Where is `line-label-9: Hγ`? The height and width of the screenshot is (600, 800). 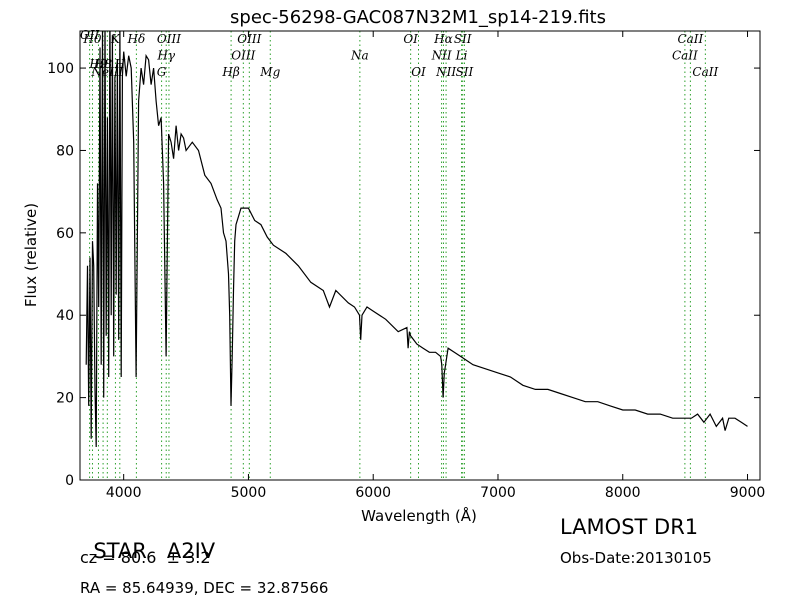
line-label-9: Hγ is located at coordinates (165, 56).